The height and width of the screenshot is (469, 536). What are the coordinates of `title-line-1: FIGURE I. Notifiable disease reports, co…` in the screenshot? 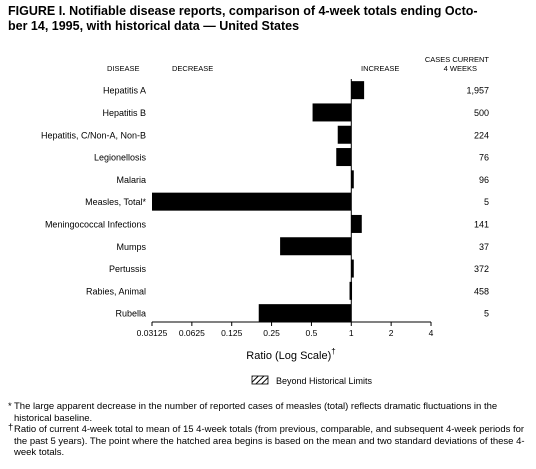 It's located at (243, 11).